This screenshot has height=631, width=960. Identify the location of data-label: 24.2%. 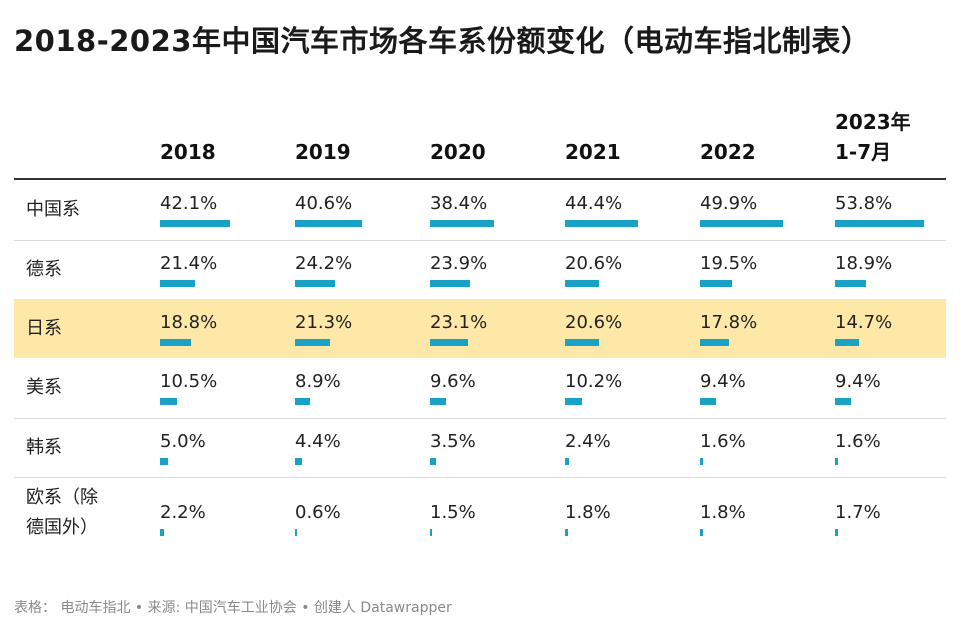
(324, 263).